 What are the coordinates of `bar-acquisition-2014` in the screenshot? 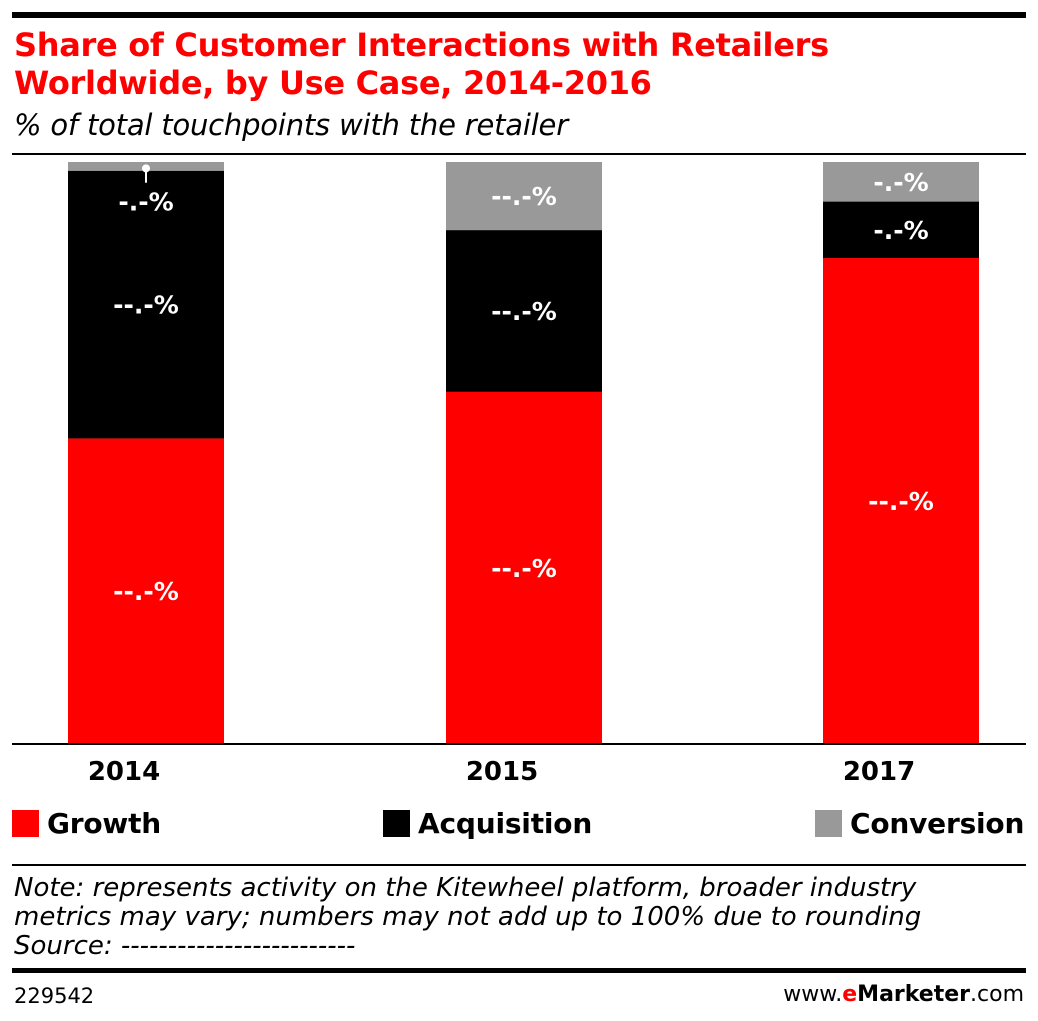 It's located at (146, 304).